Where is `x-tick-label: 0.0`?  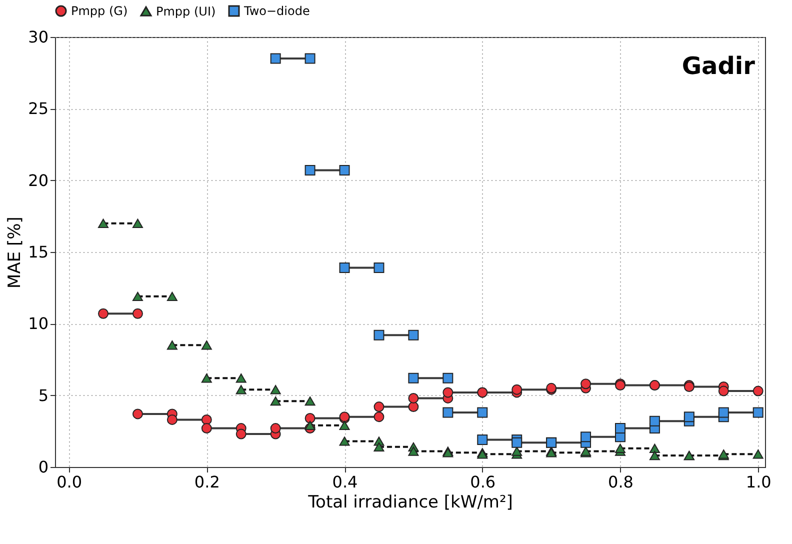
x-tick-label: 0.0 is located at coordinates (69, 482).